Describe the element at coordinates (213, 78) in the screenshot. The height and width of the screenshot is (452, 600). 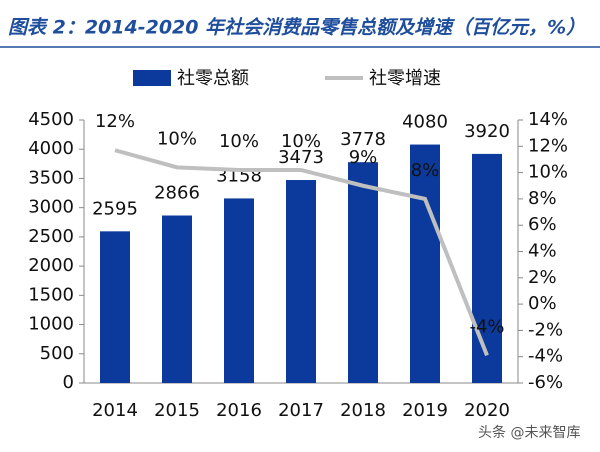
I see `legend-label: 社零总额` at that location.